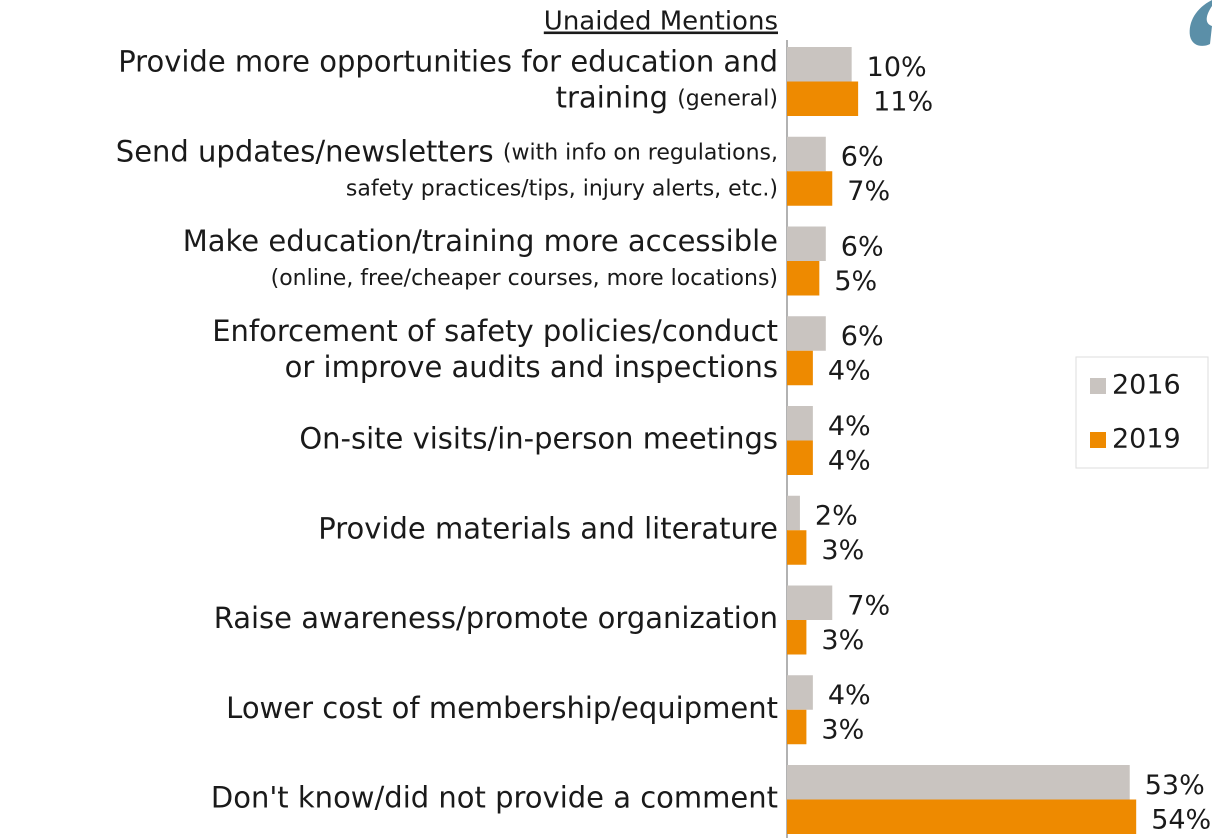 The height and width of the screenshot is (838, 1228). I want to click on category-label: Enforcement of safety policies/conduct, so click(495, 331).